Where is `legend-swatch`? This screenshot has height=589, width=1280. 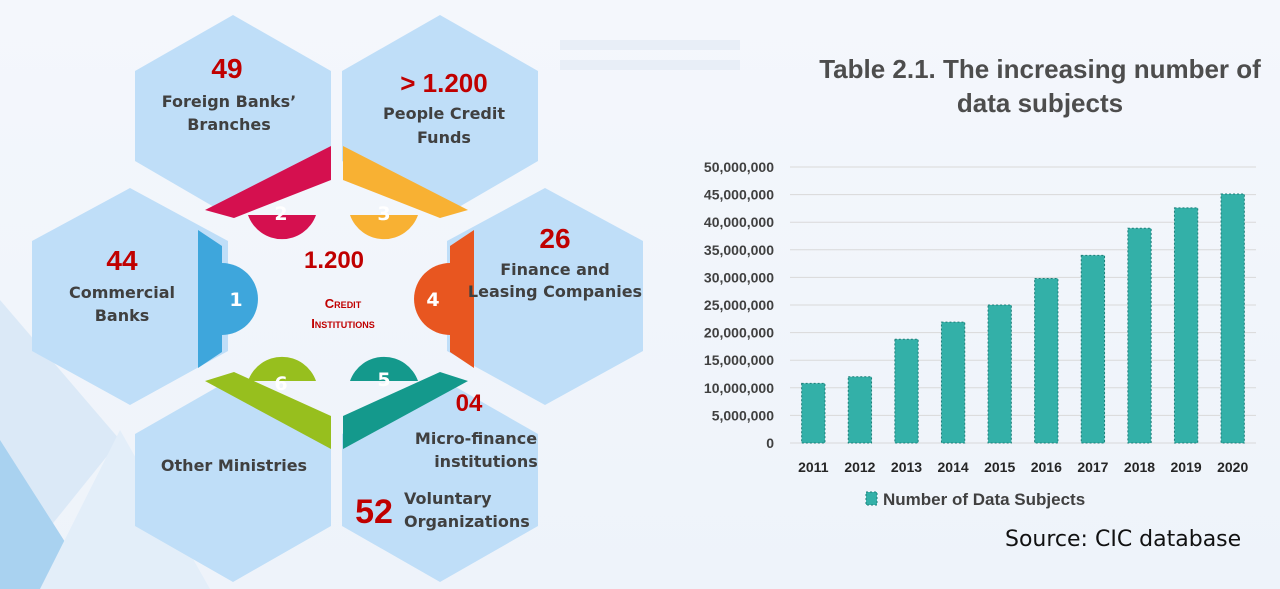
legend-swatch is located at coordinates (871, 498).